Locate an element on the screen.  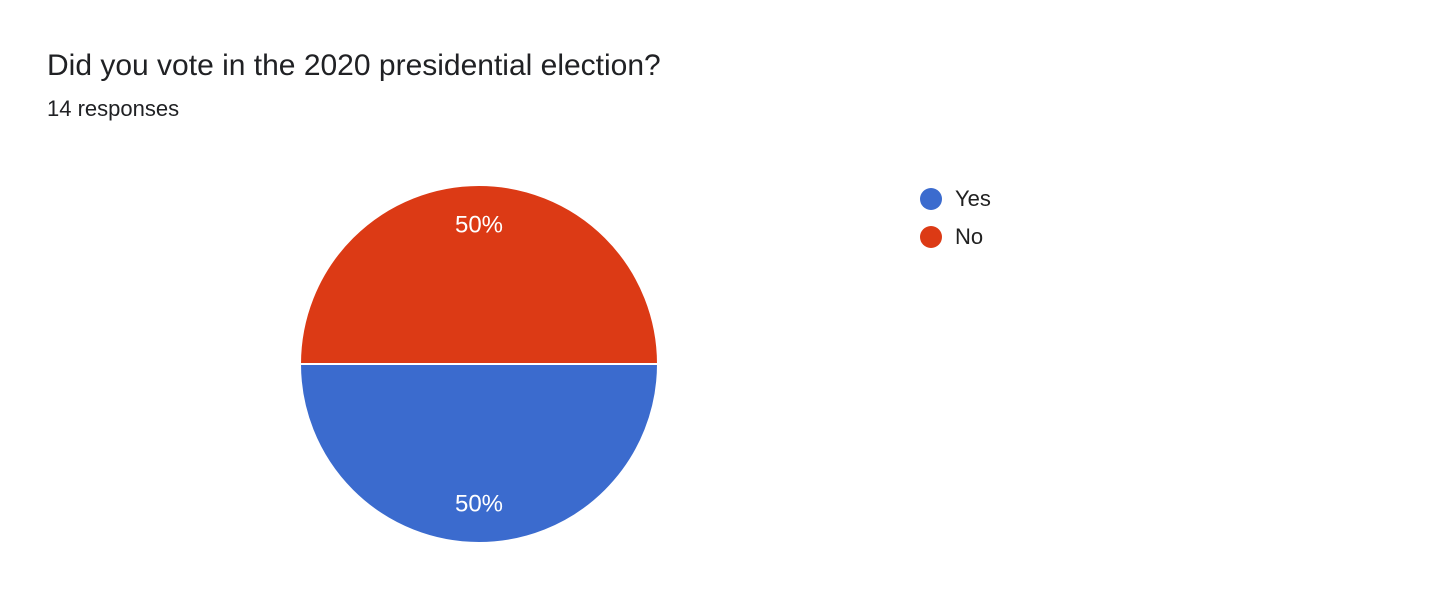
pie-chart: 50% 50% is located at coordinates (479, 364).